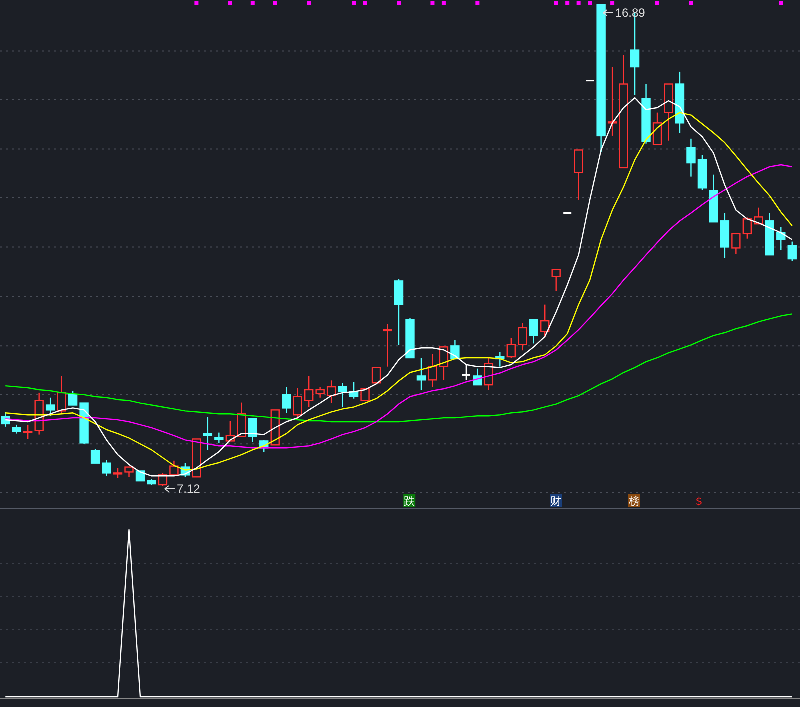 Image resolution: width=800 pixels, height=707 pixels. Describe the element at coordinates (630, 13) in the screenshot. I see `annotation: 16.89` at that location.